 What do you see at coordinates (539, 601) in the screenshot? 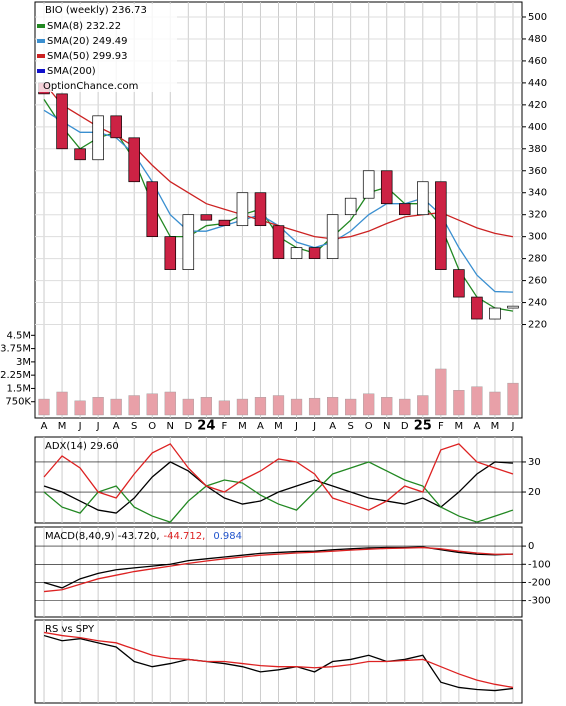
I see `y-tick-label: -300` at bounding box center [539, 601].